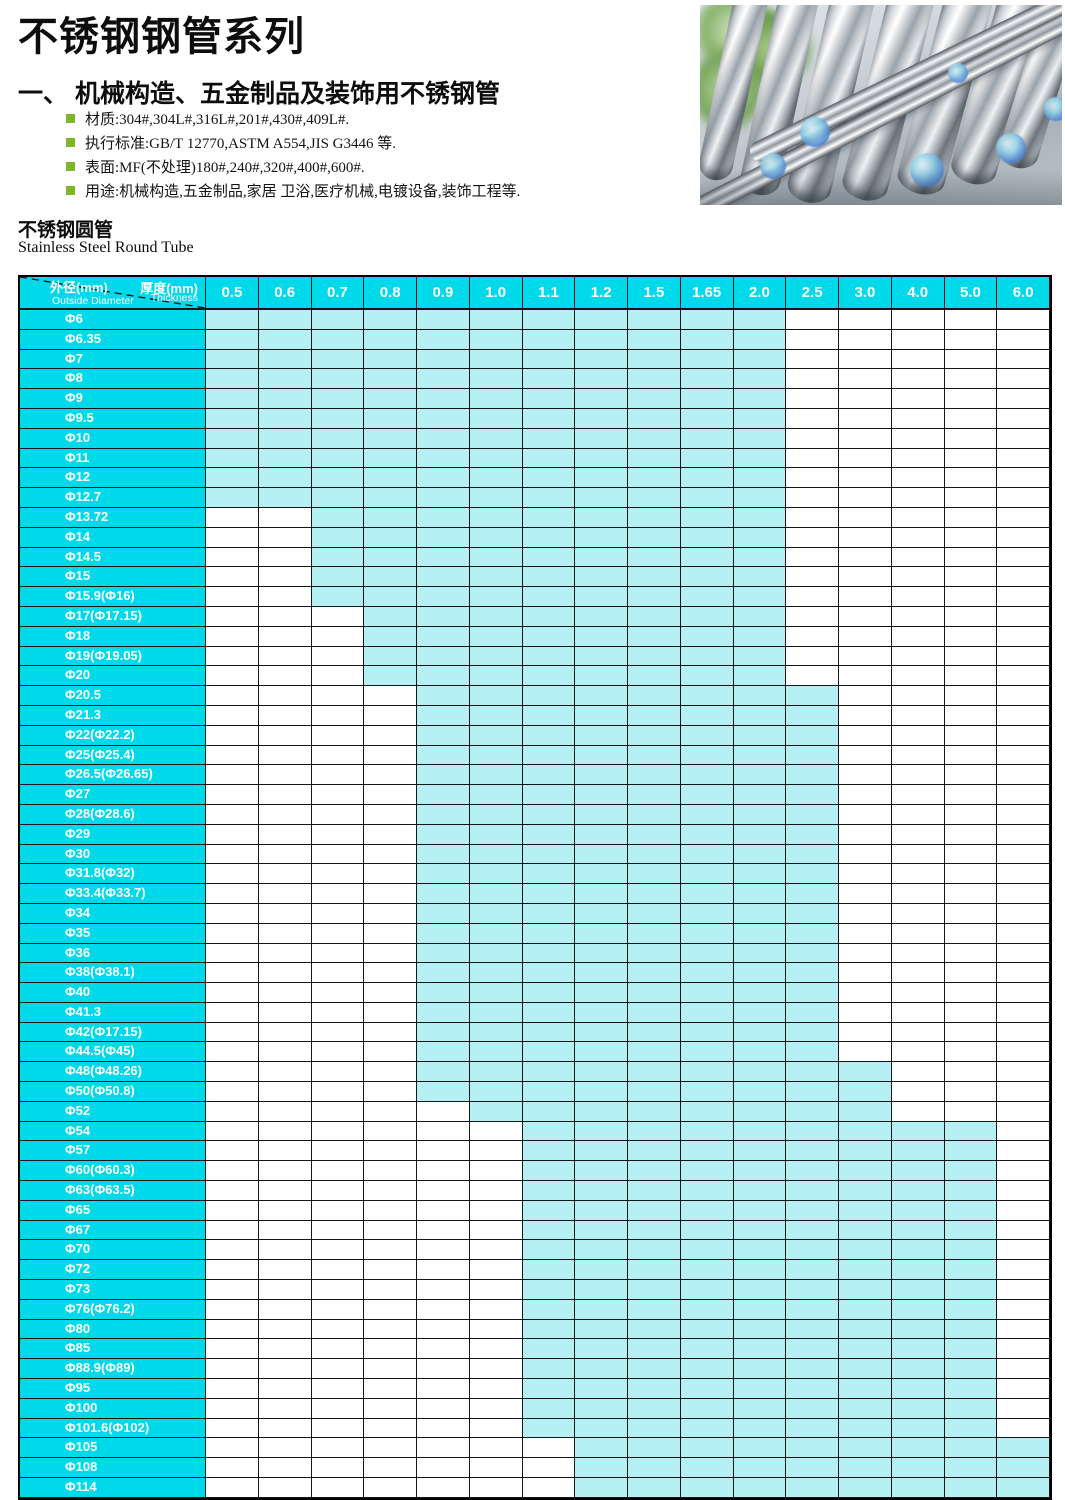 The image size is (1065, 1500). I want to click on outside-diameter-row-label: Φ80, so click(113, 1329).